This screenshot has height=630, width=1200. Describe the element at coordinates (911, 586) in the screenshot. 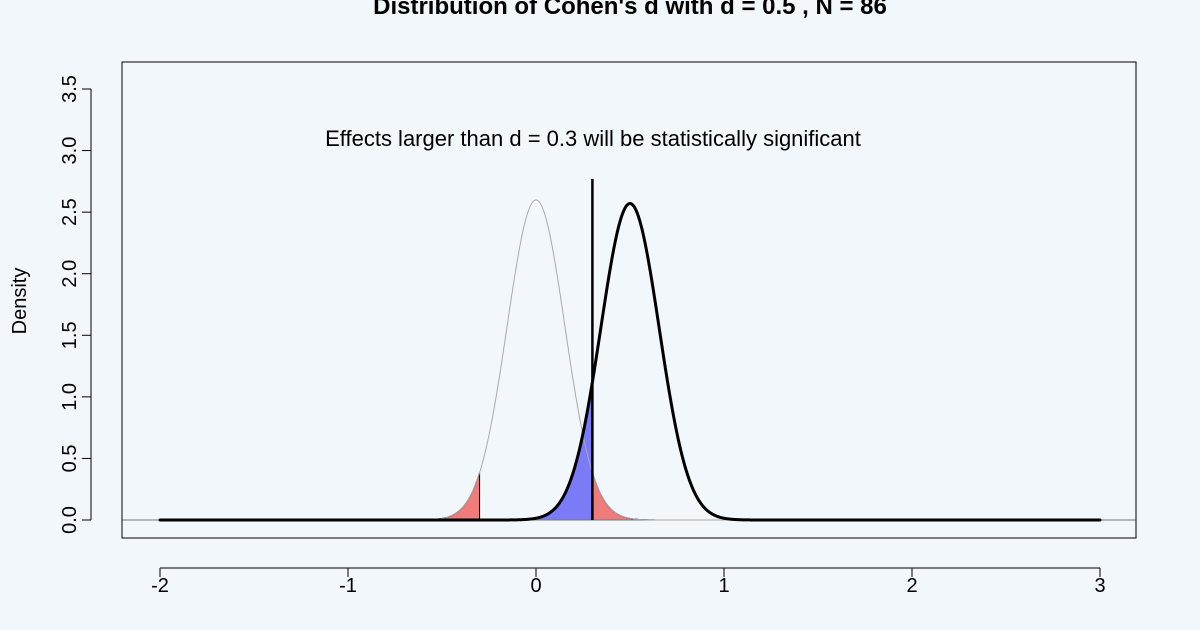

I see `x-tick-label: 2` at that location.